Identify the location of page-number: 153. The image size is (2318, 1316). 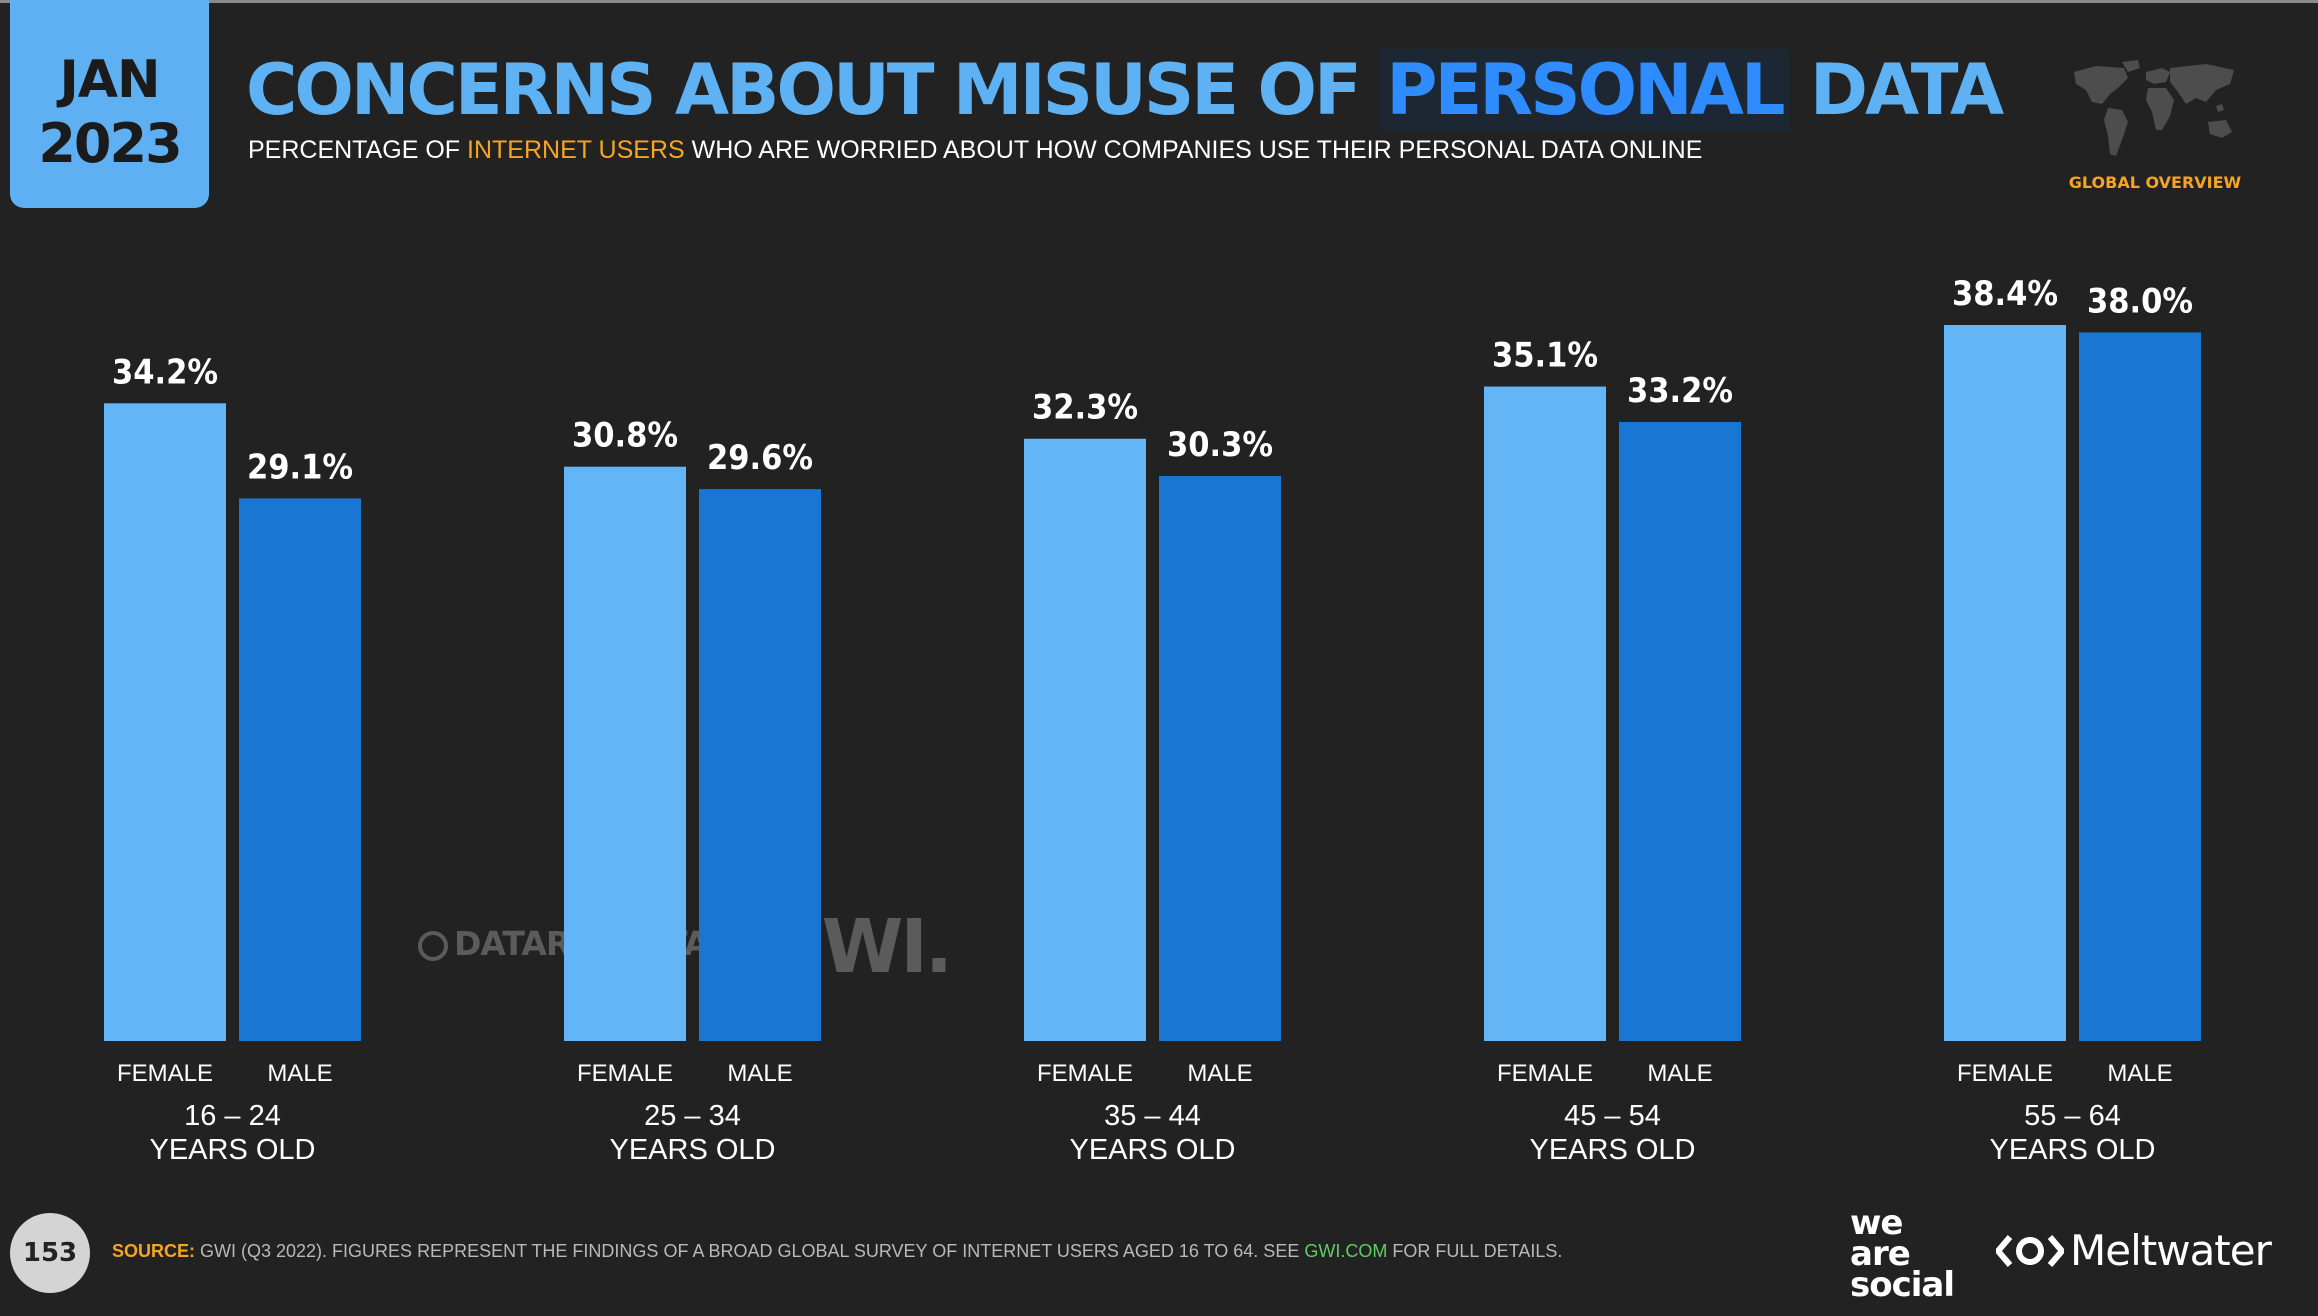
(50, 1253).